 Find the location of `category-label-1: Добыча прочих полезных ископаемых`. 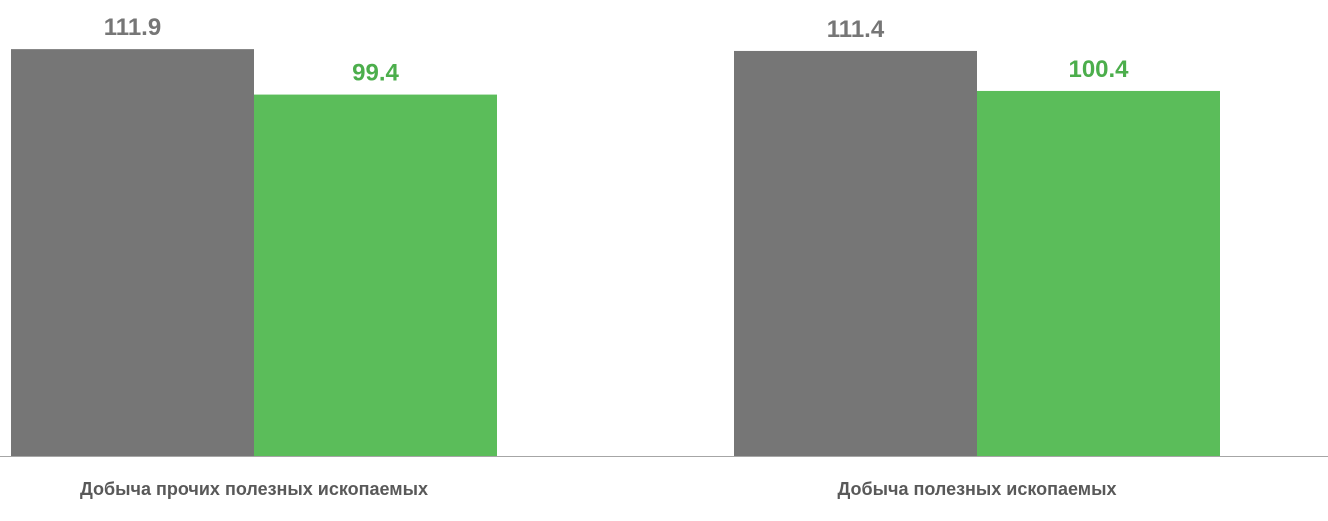

category-label-1: Добыча прочих полезных ископаемых is located at coordinates (254, 489).